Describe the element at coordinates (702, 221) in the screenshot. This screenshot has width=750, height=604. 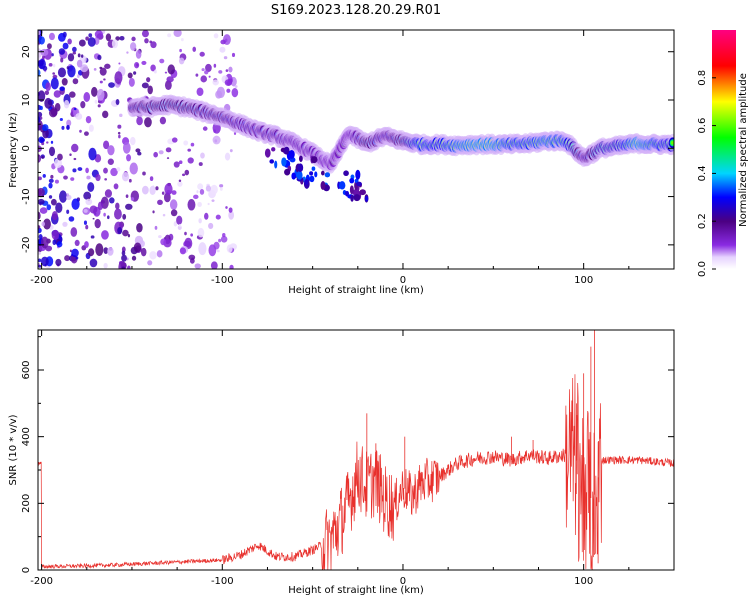
I see `colorbar-tick-label: 0.2` at that location.